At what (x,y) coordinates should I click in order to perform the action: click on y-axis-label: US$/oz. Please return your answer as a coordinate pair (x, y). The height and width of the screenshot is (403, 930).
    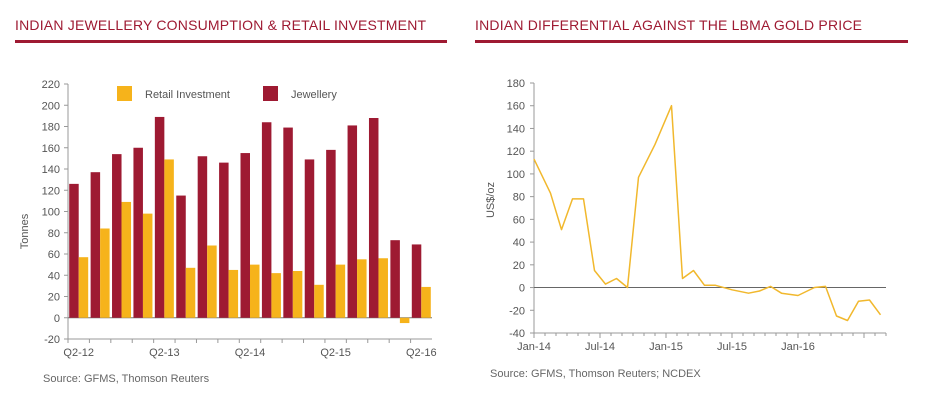
    Looking at the image, I should click on (491, 200).